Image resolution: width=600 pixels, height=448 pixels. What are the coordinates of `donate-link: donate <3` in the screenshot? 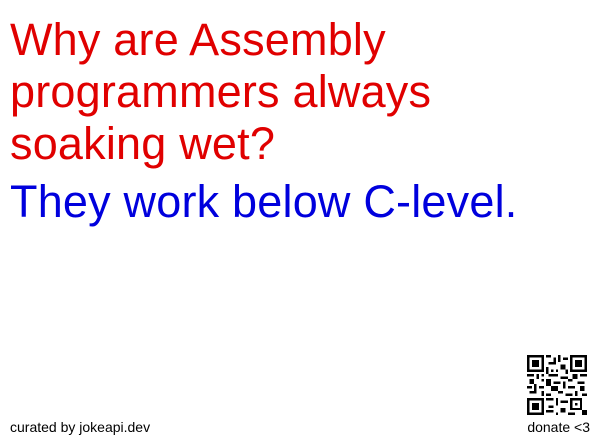 It's located at (558, 427).